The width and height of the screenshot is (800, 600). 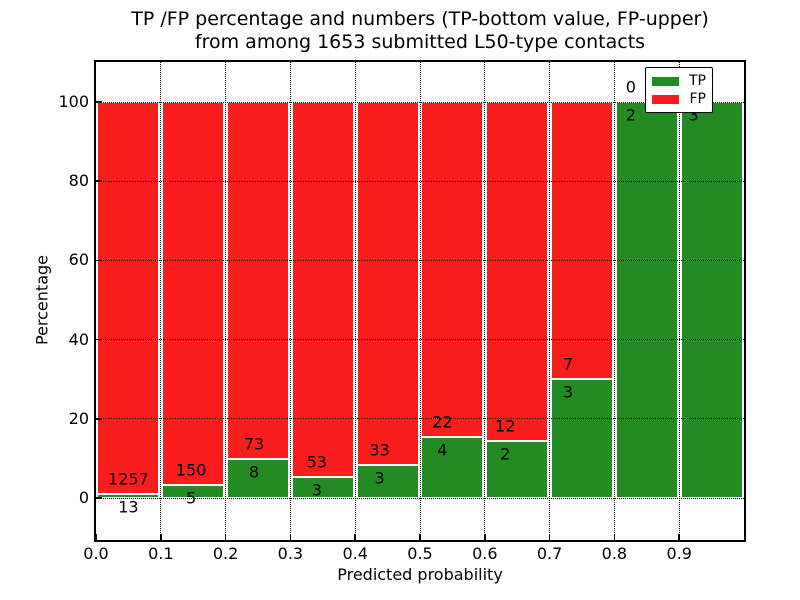 What do you see at coordinates (442, 422) in the screenshot?
I see `fp-count-label: 22` at bounding box center [442, 422].